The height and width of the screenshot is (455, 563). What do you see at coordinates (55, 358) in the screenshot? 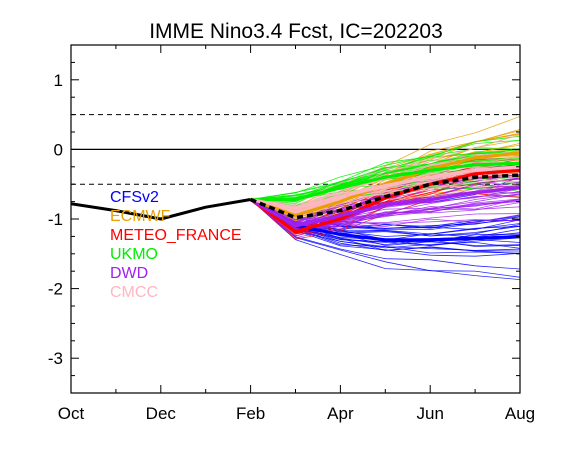
I see `y-tick-label: -3` at bounding box center [55, 358].